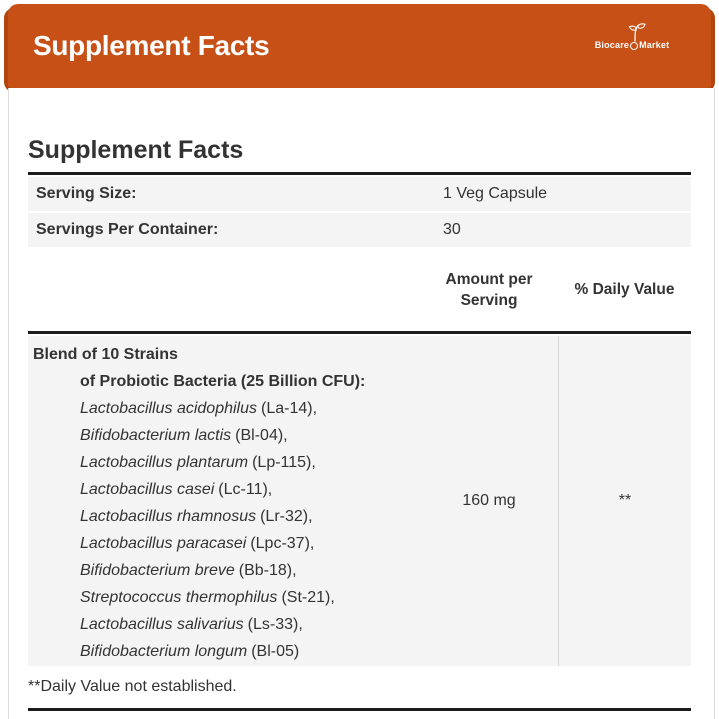  What do you see at coordinates (179, 597) in the screenshot?
I see `strain-species: Streptococcus thermophilus` at bounding box center [179, 597].